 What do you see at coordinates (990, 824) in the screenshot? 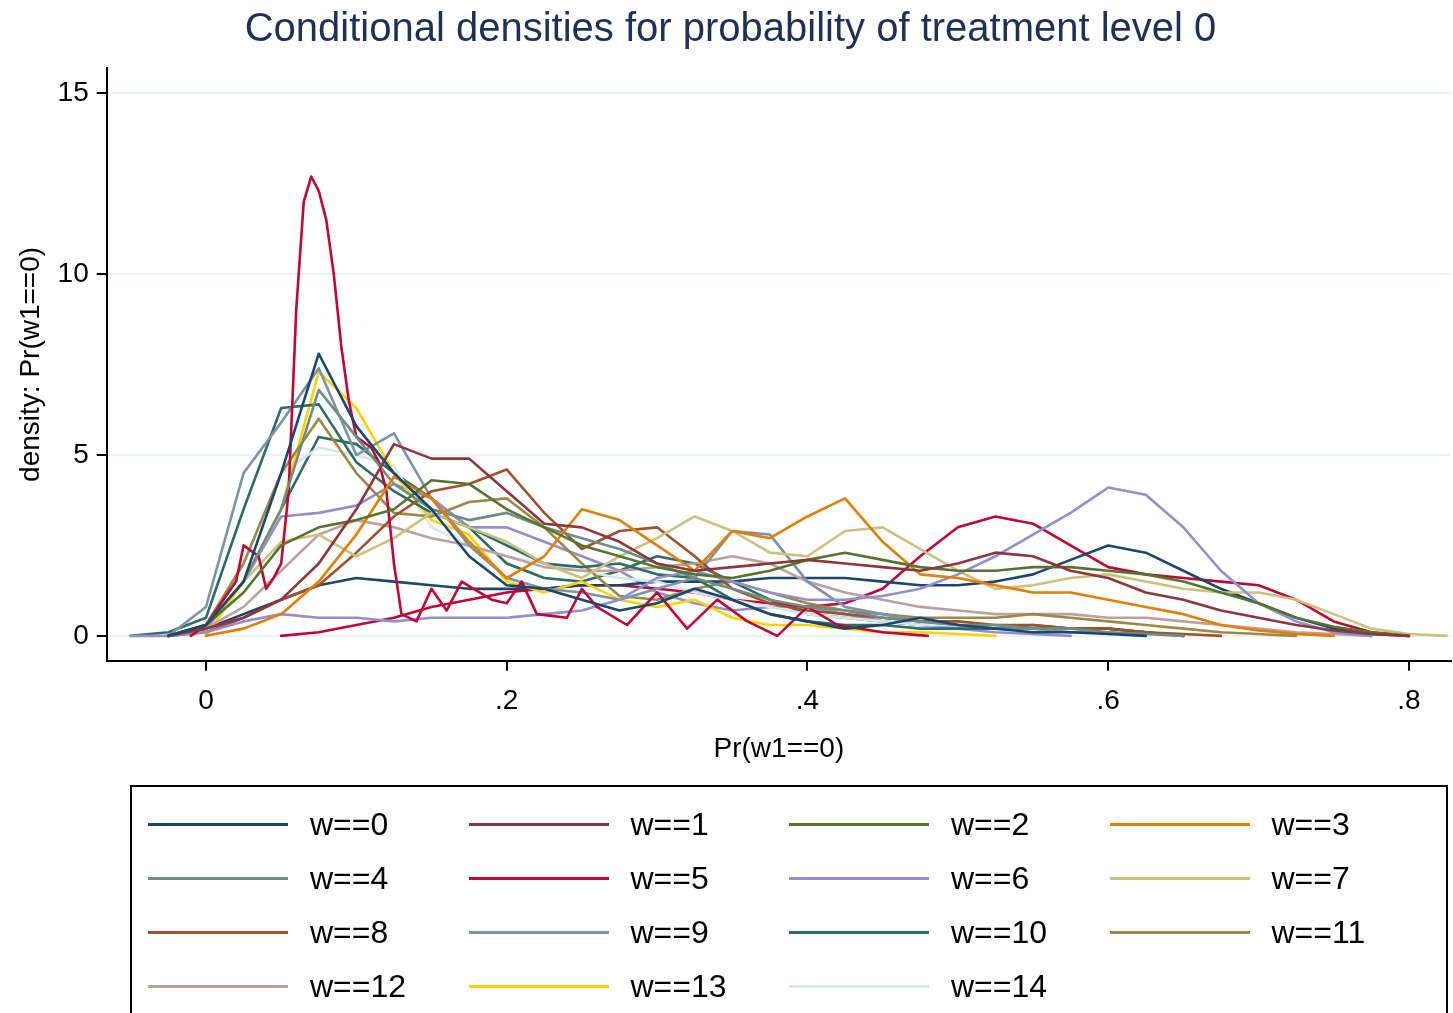
I see `legend-label: w==2` at bounding box center [990, 824].